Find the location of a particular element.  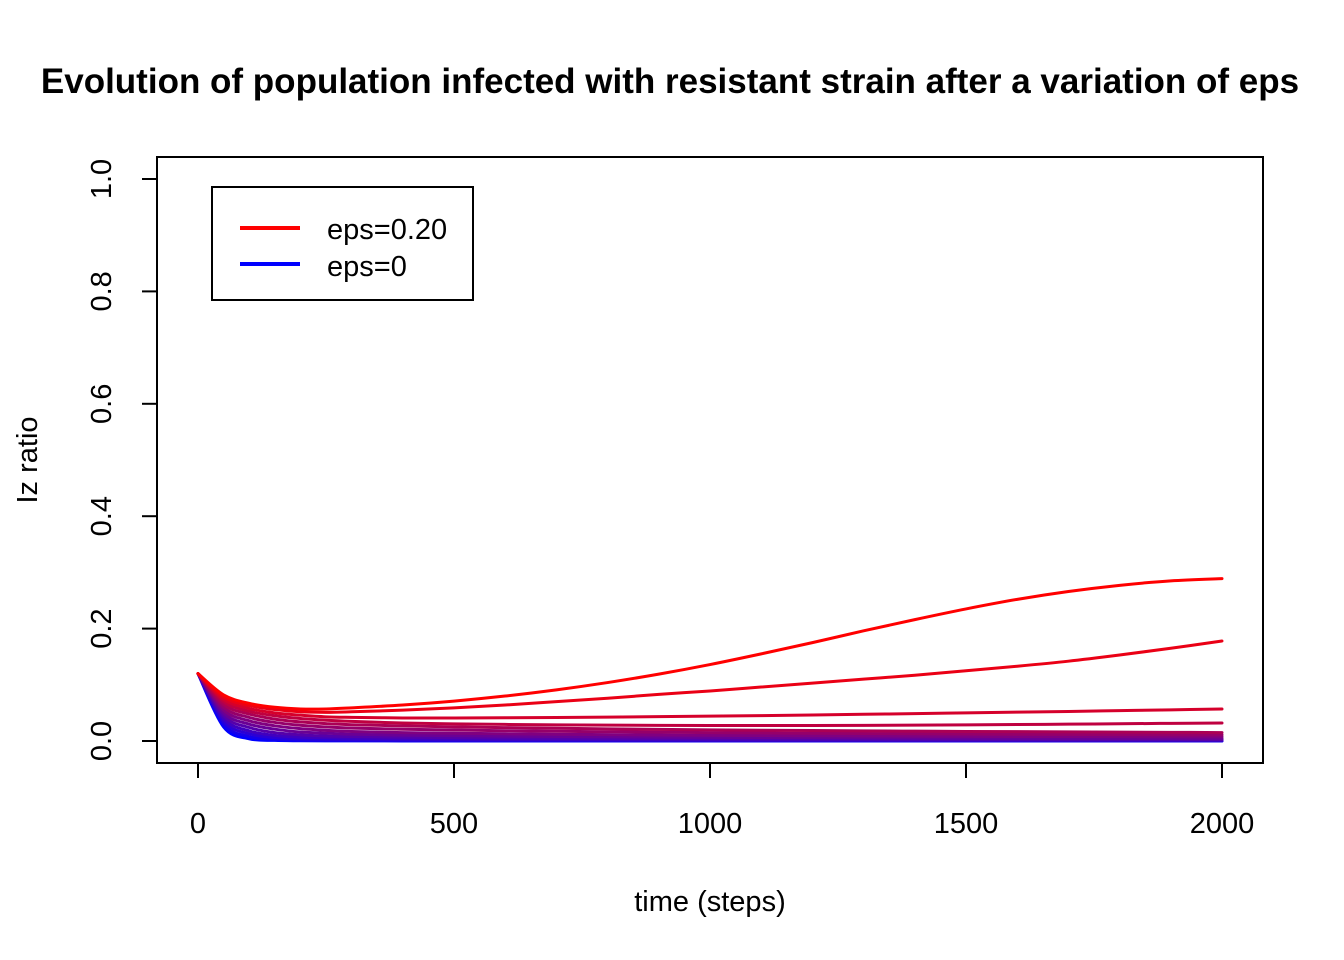

x-tick-label: 2000 is located at coordinates (1222, 824).